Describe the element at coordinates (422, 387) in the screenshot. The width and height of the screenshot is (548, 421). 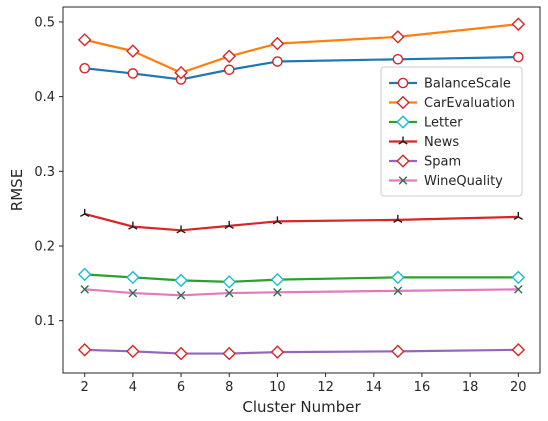
I see `x-tick-label: 16` at that location.